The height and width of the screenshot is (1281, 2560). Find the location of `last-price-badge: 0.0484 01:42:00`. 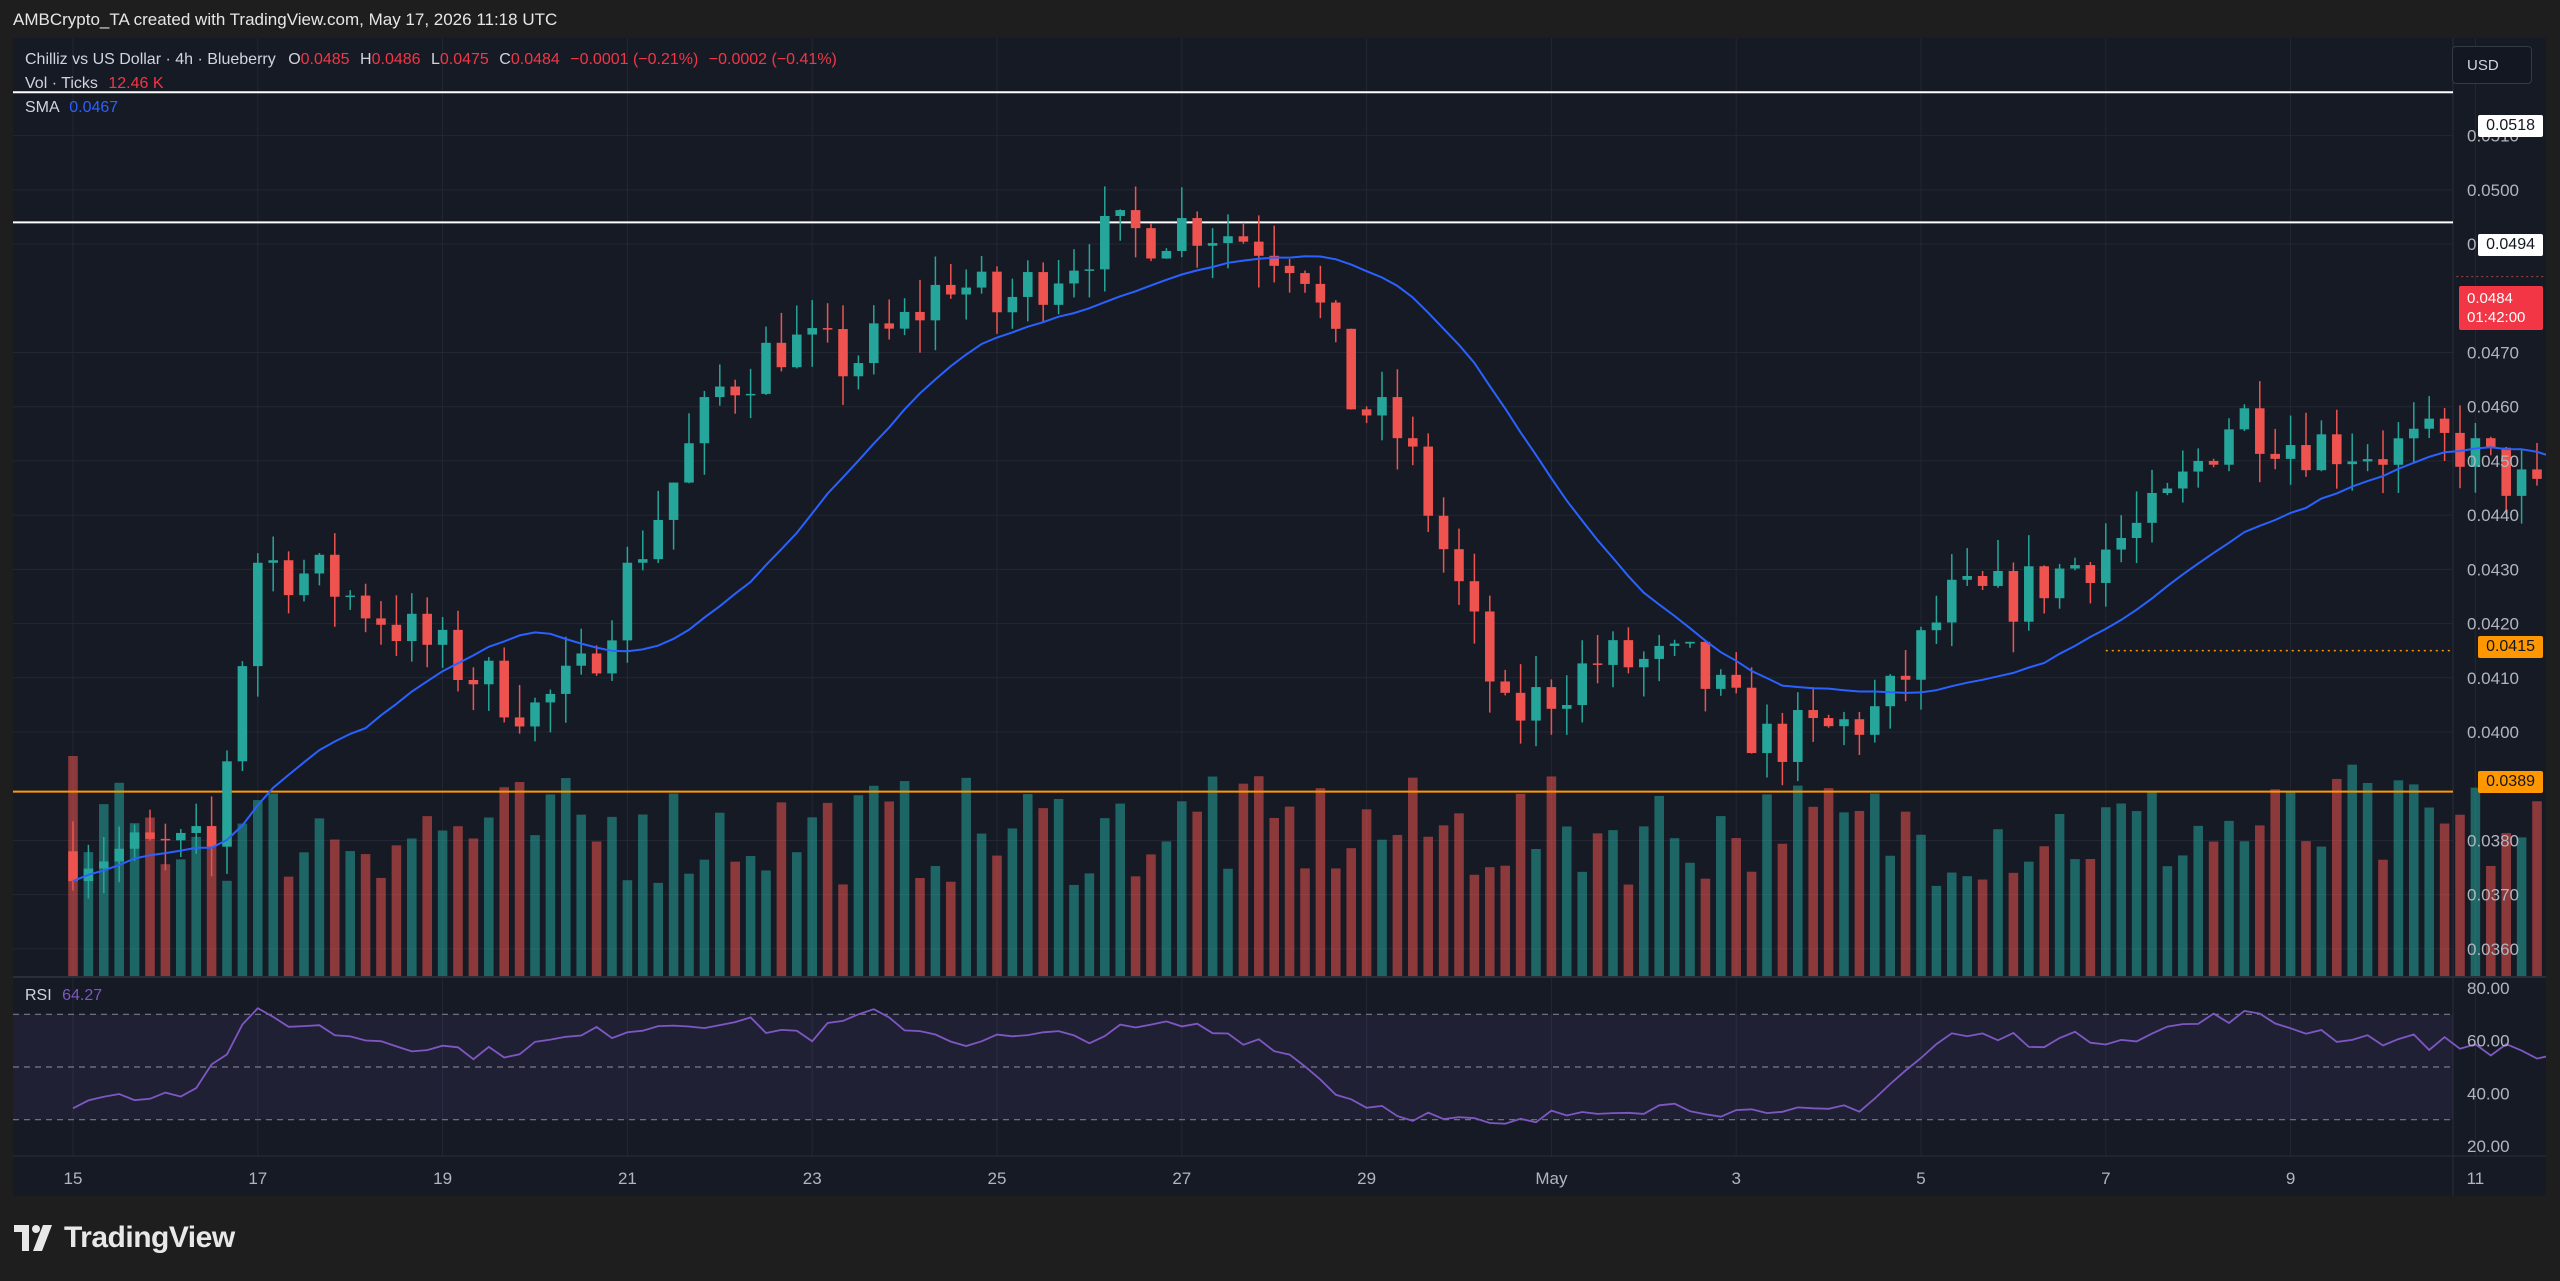

last-price-badge: 0.0484 01:42:00 is located at coordinates (2501, 308).